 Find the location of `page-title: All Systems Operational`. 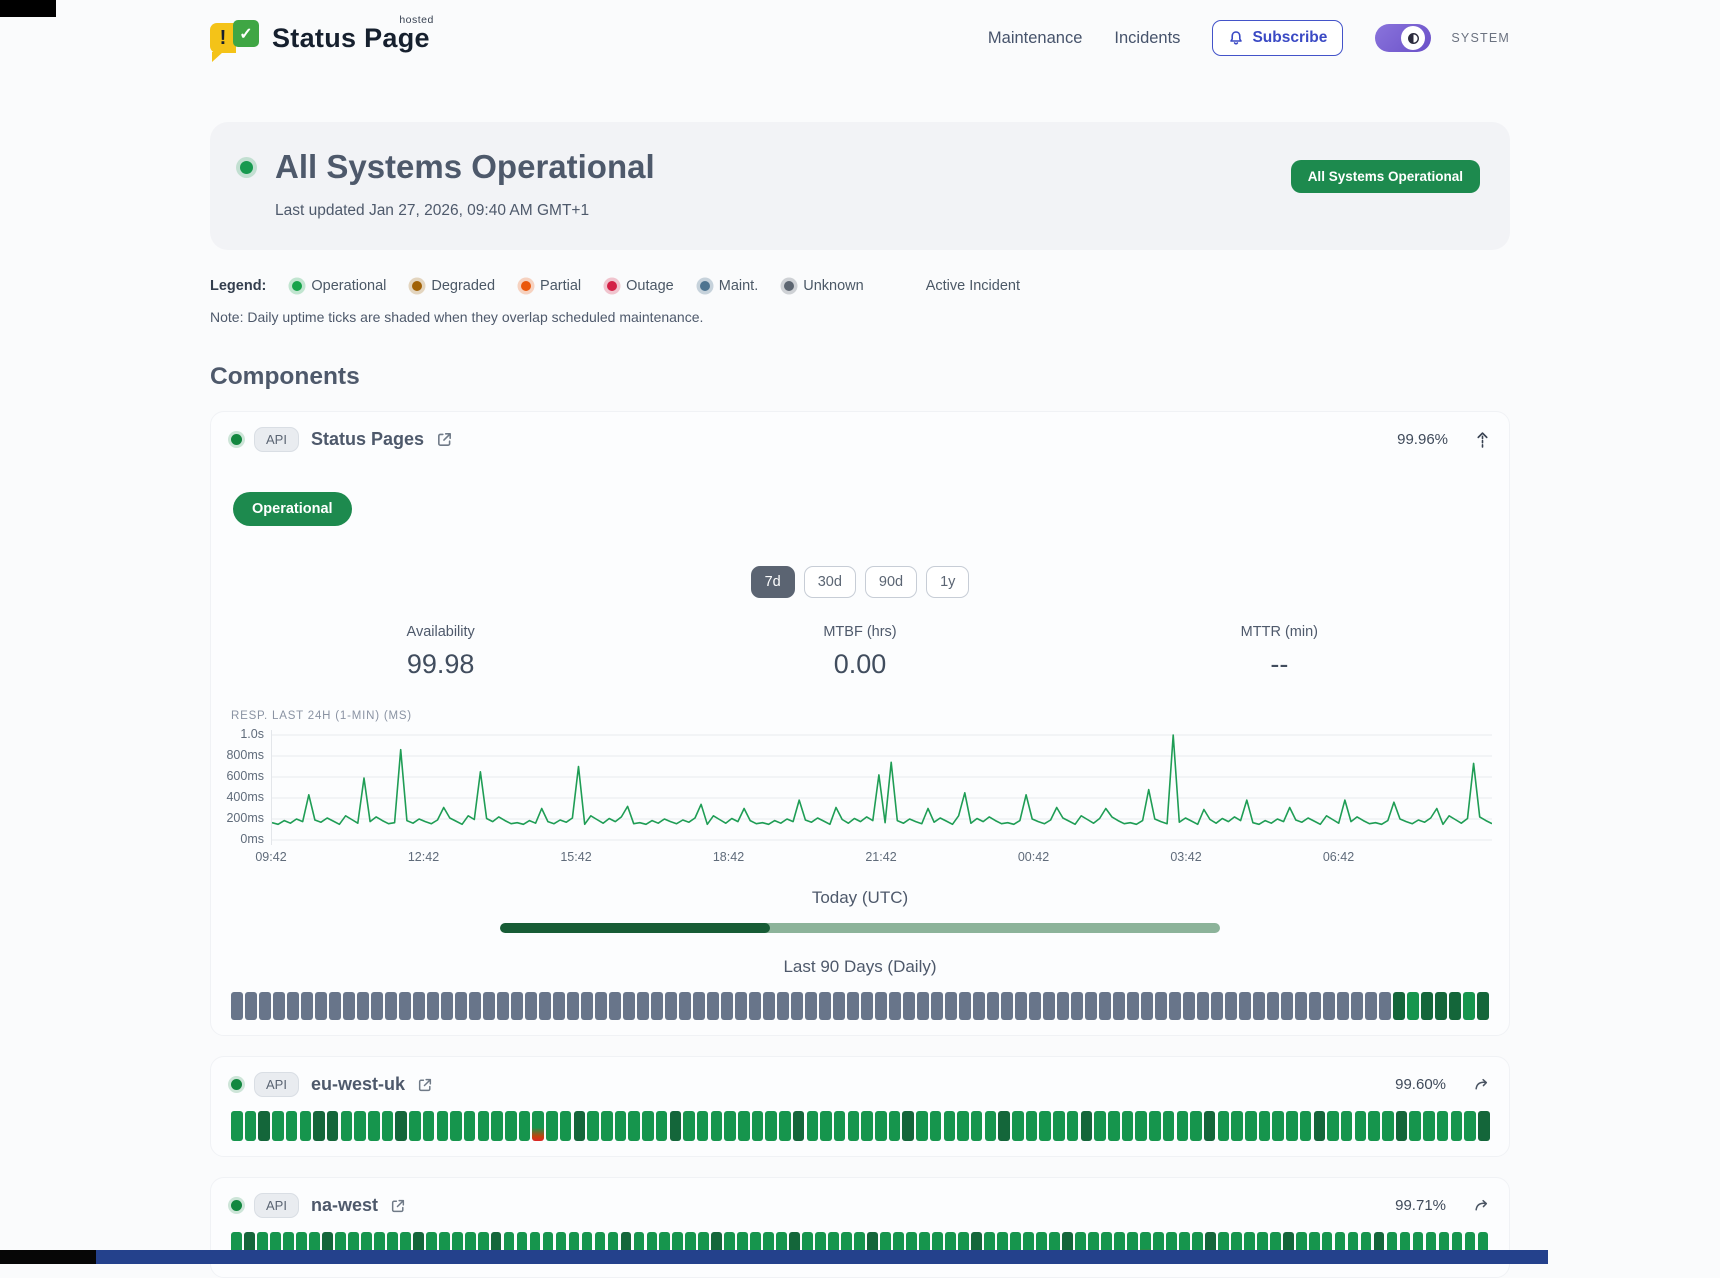

page-title: All Systems Operational is located at coordinates (465, 166).